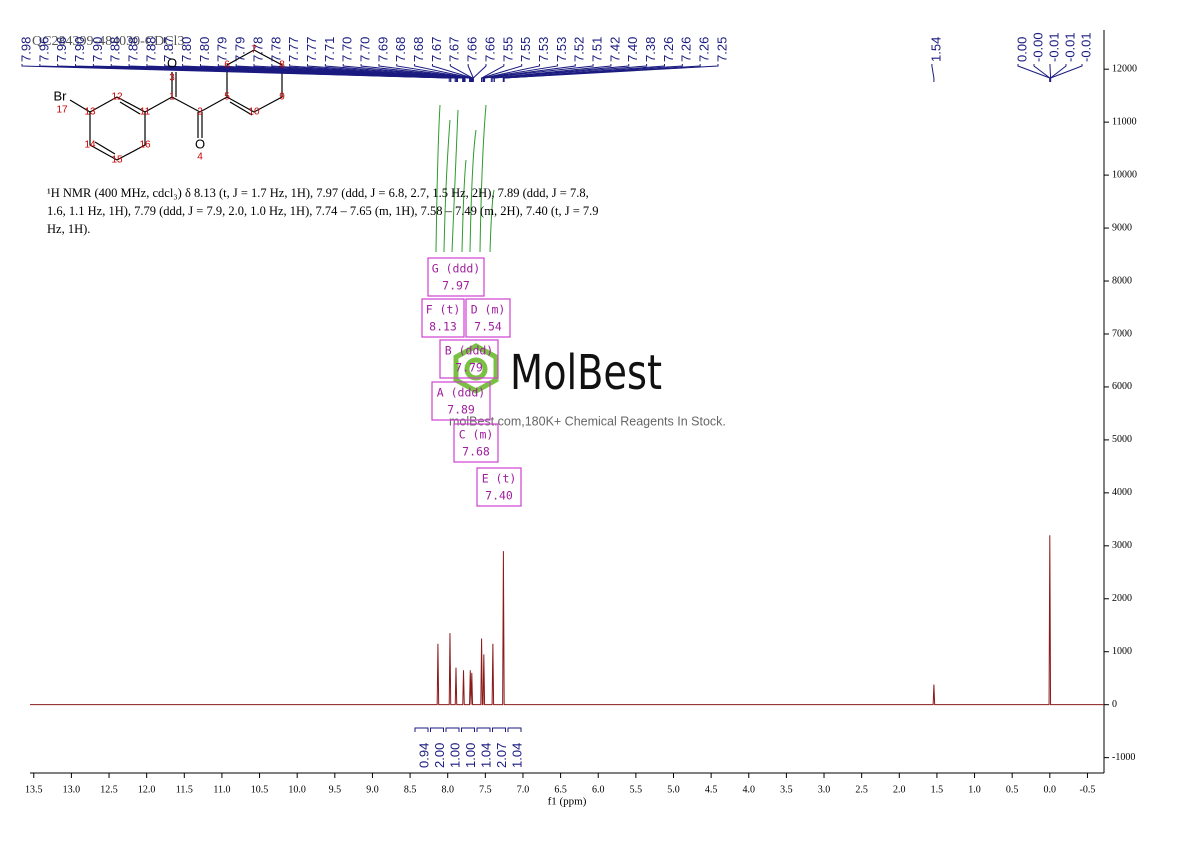  What do you see at coordinates (90, 145) in the screenshot?
I see `atom-label: 14` at bounding box center [90, 145].